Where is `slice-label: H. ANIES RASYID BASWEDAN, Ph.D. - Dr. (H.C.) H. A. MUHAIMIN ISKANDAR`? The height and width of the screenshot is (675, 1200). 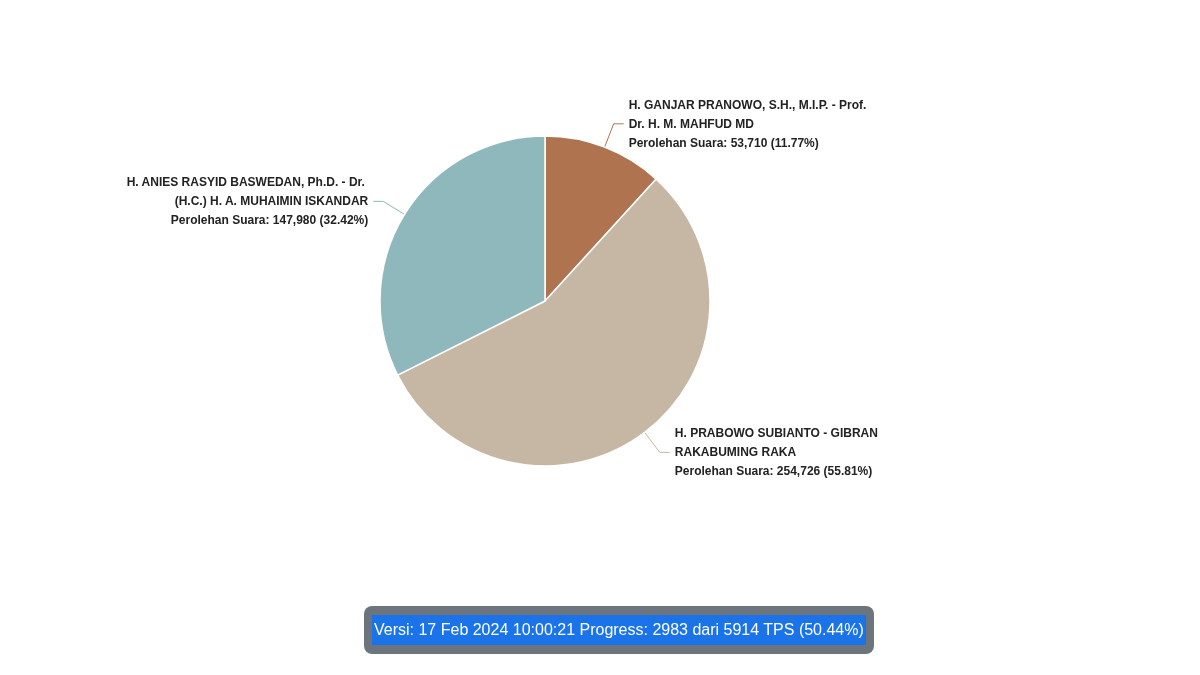 slice-label: H. ANIES RASYID BASWEDAN, Ph.D. - Dr. (H.C.) H. A. MUHAIMIN ISKANDAR is located at coordinates (247, 192).